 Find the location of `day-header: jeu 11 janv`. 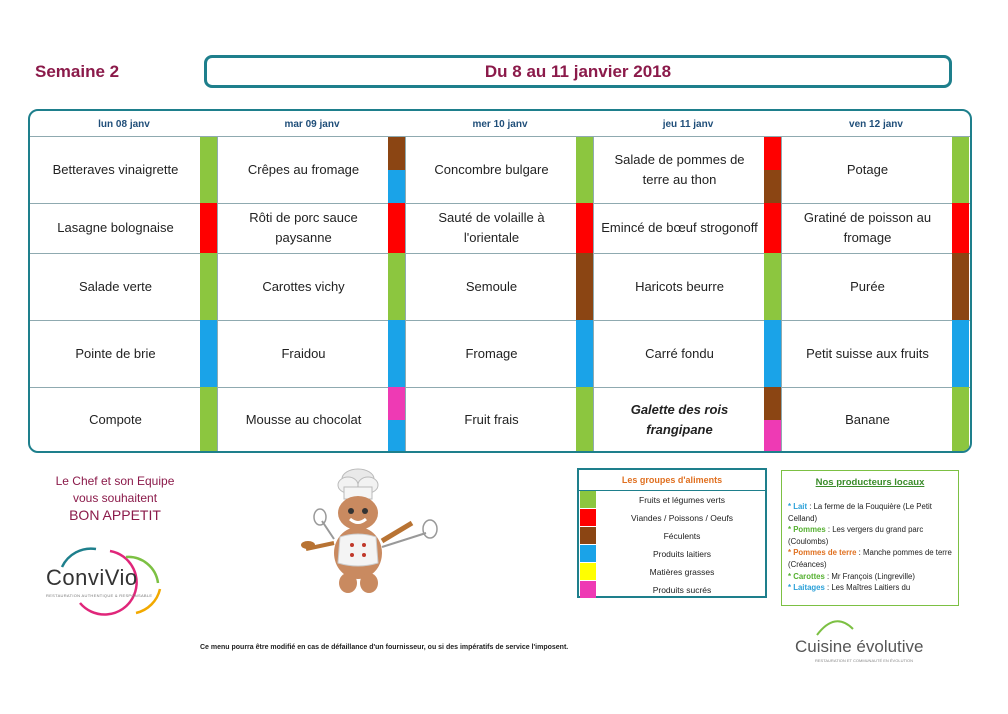

day-header: jeu 11 janv is located at coordinates (688, 124).